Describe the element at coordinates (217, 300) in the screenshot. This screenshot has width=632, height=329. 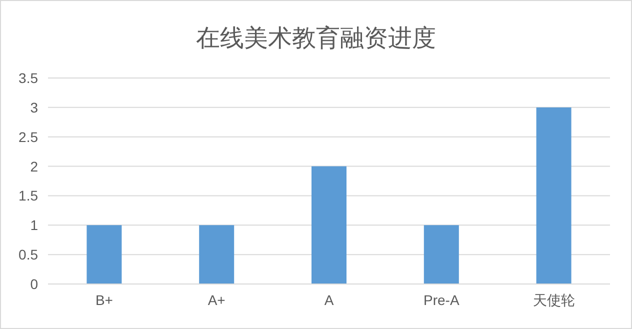
I see `x-tick-label: A+` at that location.